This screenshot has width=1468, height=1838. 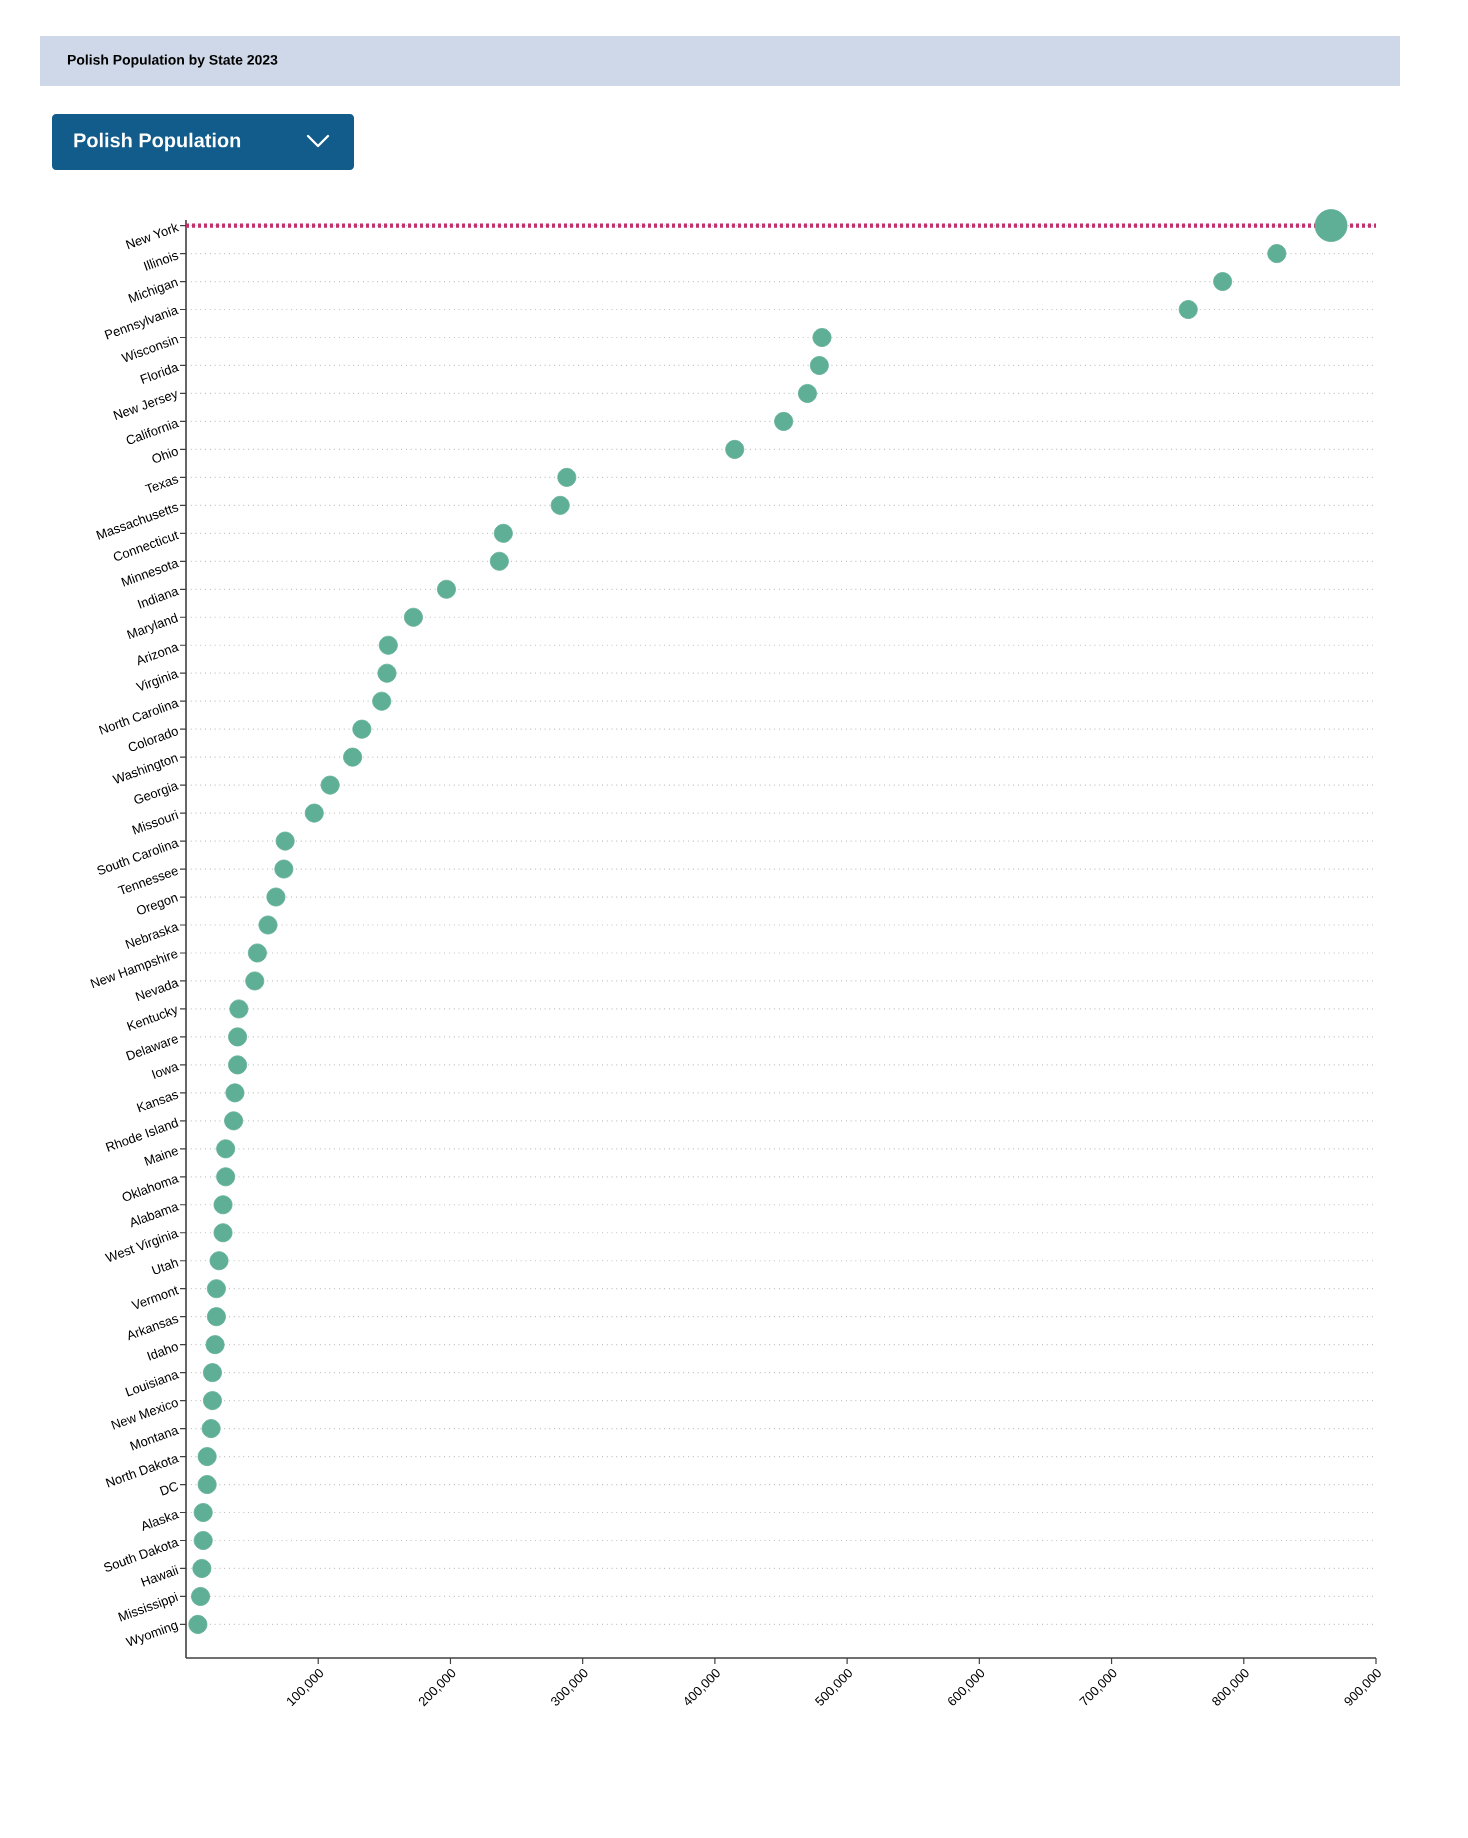 What do you see at coordinates (157, 142) in the screenshot?
I see `chart-subtitle: Polish Population` at bounding box center [157, 142].